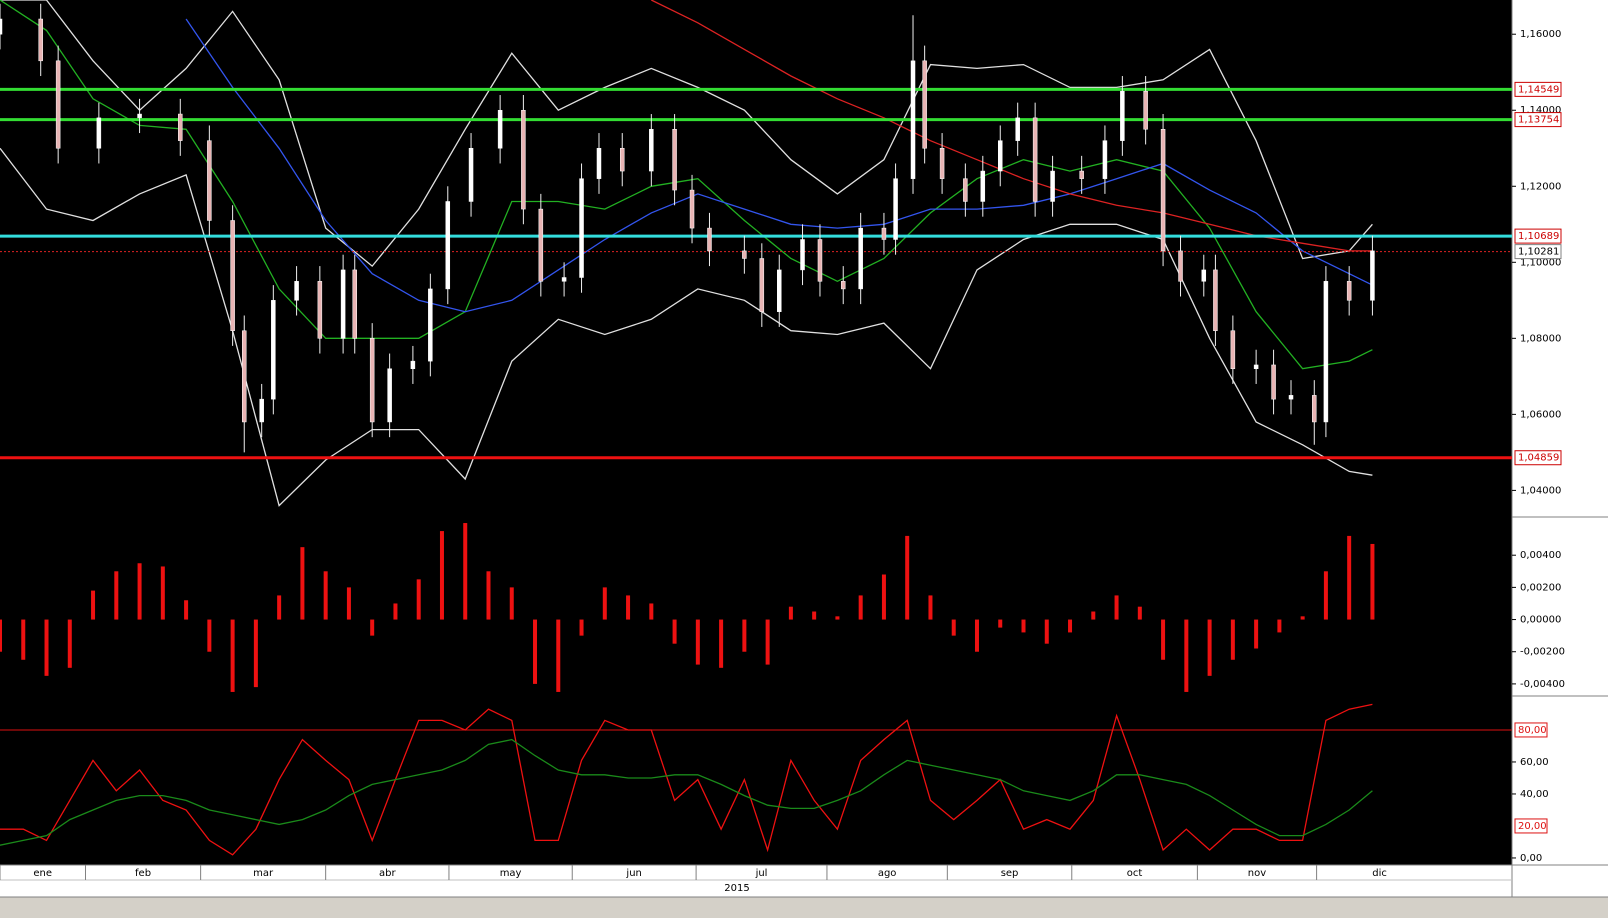 The width and height of the screenshot is (1608, 918). Describe the element at coordinates (42, 873) in the screenshot. I see `x-tick-label: ene` at that location.